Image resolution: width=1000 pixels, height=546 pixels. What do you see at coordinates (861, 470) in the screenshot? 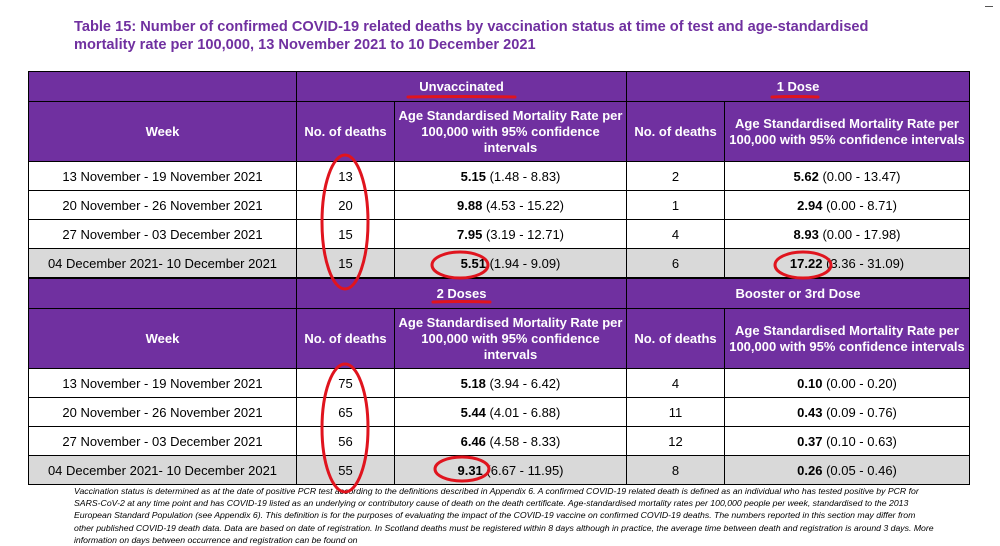
I see `confidence-interval: (0.05 - 0.46)` at bounding box center [861, 470].